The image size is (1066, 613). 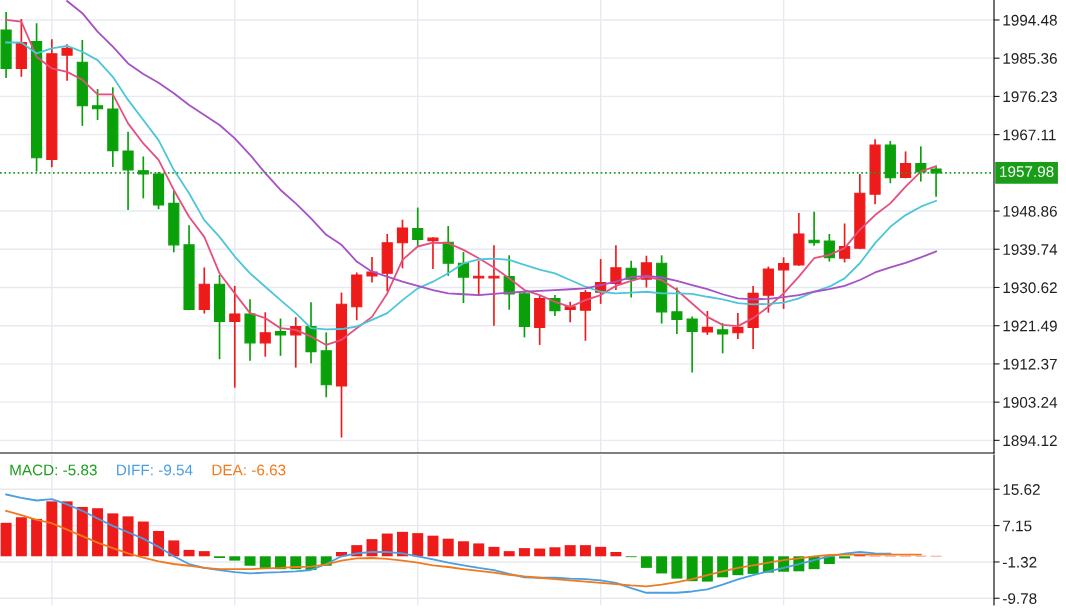 What do you see at coordinates (1030, 249) in the screenshot?
I see `y-tick-label: 1939.74` at bounding box center [1030, 249].